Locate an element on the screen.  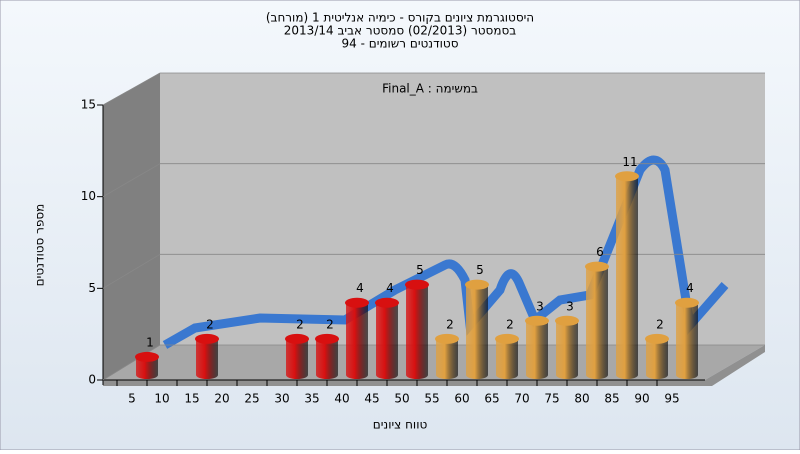
x-tick-label: 90 is located at coordinates (641, 399).